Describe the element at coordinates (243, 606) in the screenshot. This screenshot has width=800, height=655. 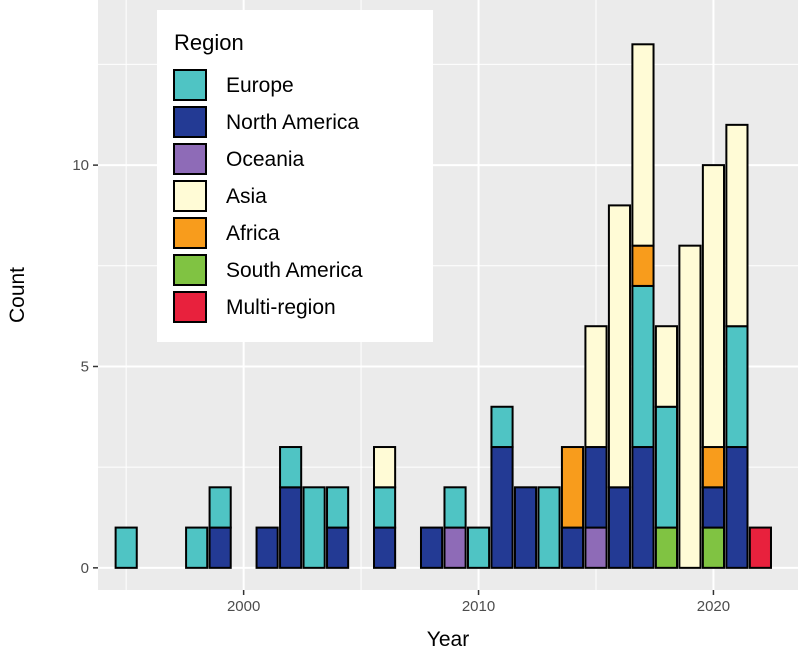
I see `x-tick-label: 2000` at that location.